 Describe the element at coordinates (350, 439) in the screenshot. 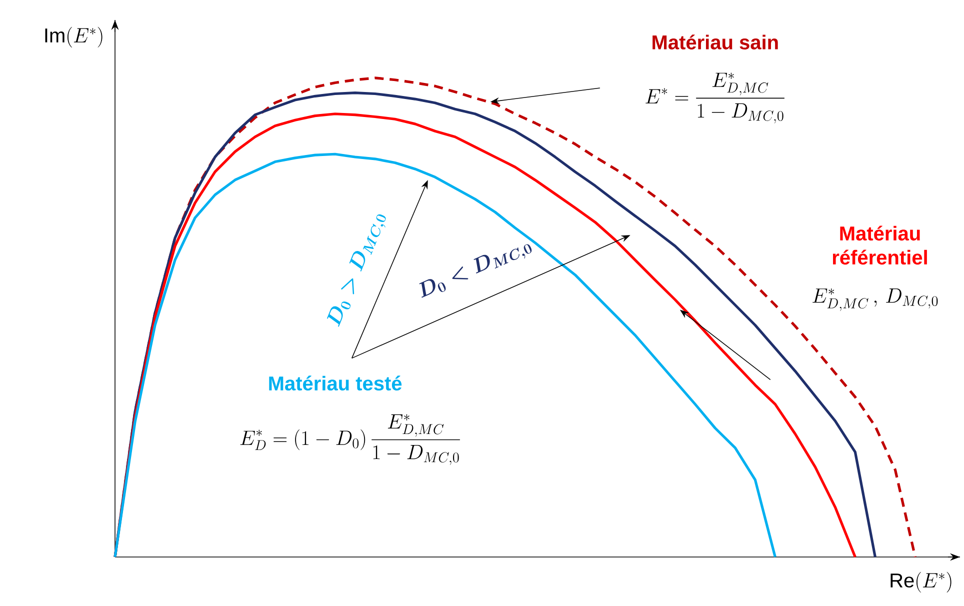

I see `annotation: $E^*_D = (1 - D_0)\,\frac{E^*_{D,MC}}{1 - D_{MC,0}}$` at that location.